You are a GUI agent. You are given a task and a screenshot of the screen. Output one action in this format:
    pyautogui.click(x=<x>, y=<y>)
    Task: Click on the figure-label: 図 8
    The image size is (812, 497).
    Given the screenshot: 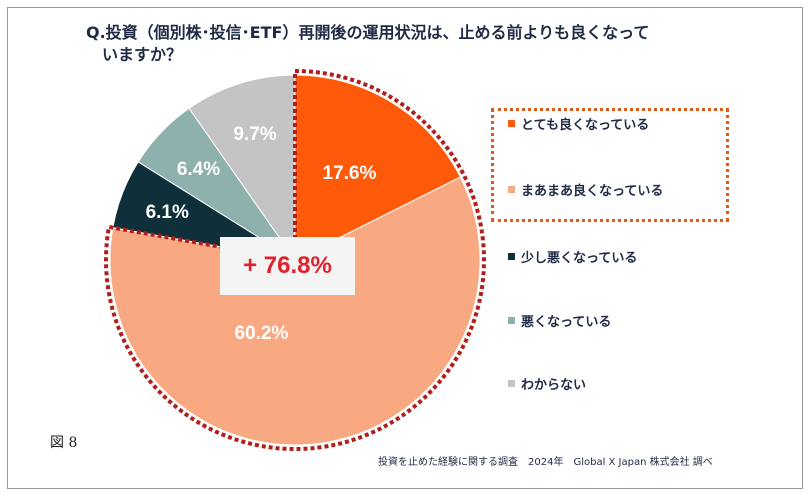 What is the action you would take?
    pyautogui.click(x=64, y=443)
    